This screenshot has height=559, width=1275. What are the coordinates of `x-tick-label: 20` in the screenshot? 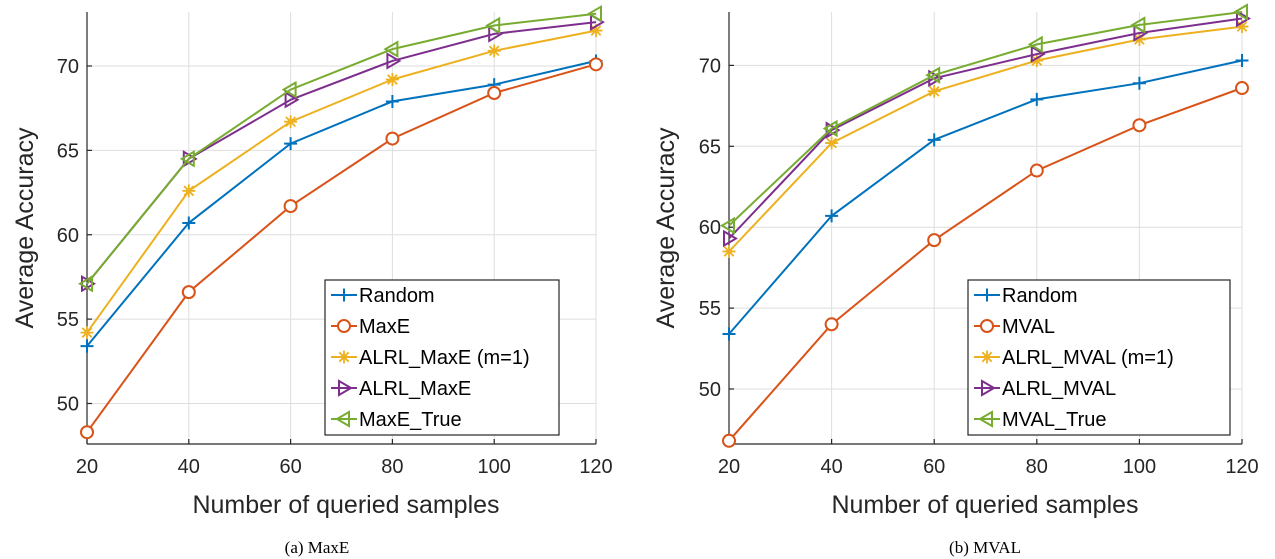 It's located at (729, 467).